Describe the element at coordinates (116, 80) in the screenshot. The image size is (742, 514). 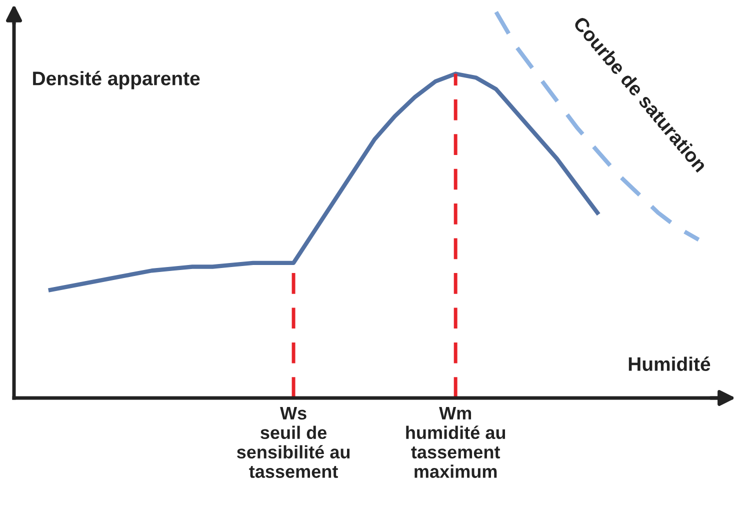
I see `y-axis-title: Densité apparente` at that location.